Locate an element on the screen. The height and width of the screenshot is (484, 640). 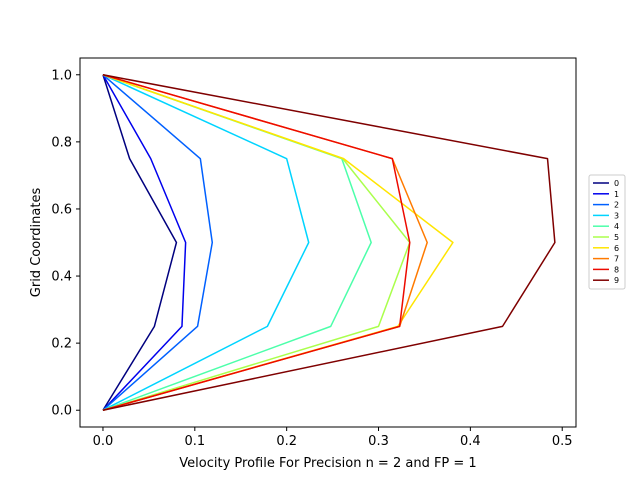
legend-label-6: 6 is located at coordinates (616, 248).